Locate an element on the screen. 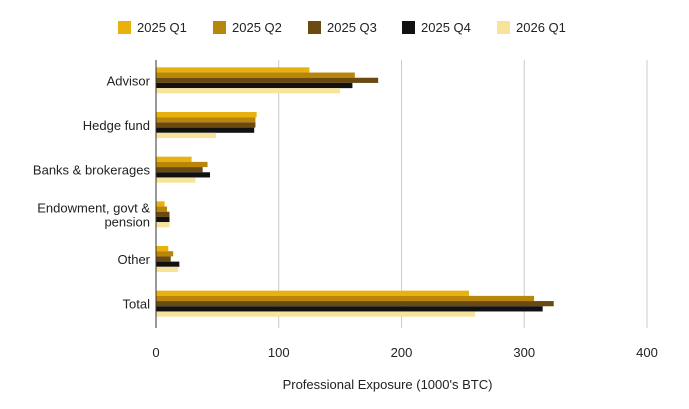 This screenshot has height=409, width=689. legend-item-2: 2025 Q2 is located at coordinates (247, 27).